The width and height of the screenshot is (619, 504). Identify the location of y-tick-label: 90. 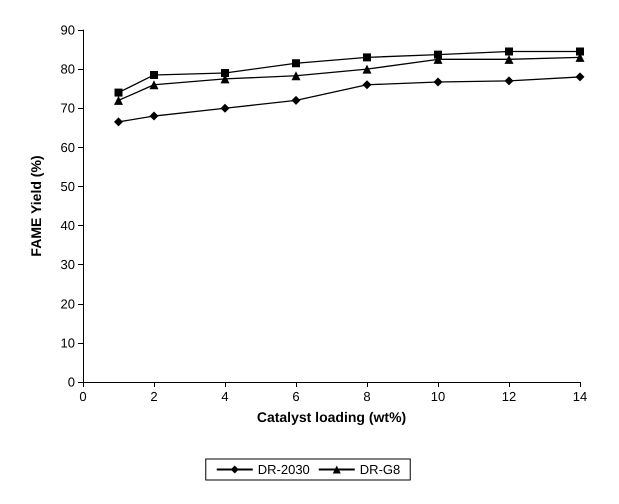
(67, 30).